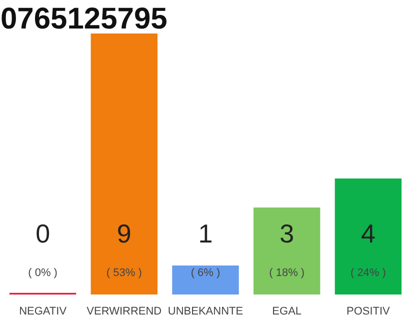 The width and height of the screenshot is (410, 320). I want to click on x-tick-label: NEGATIV, so click(43, 312).